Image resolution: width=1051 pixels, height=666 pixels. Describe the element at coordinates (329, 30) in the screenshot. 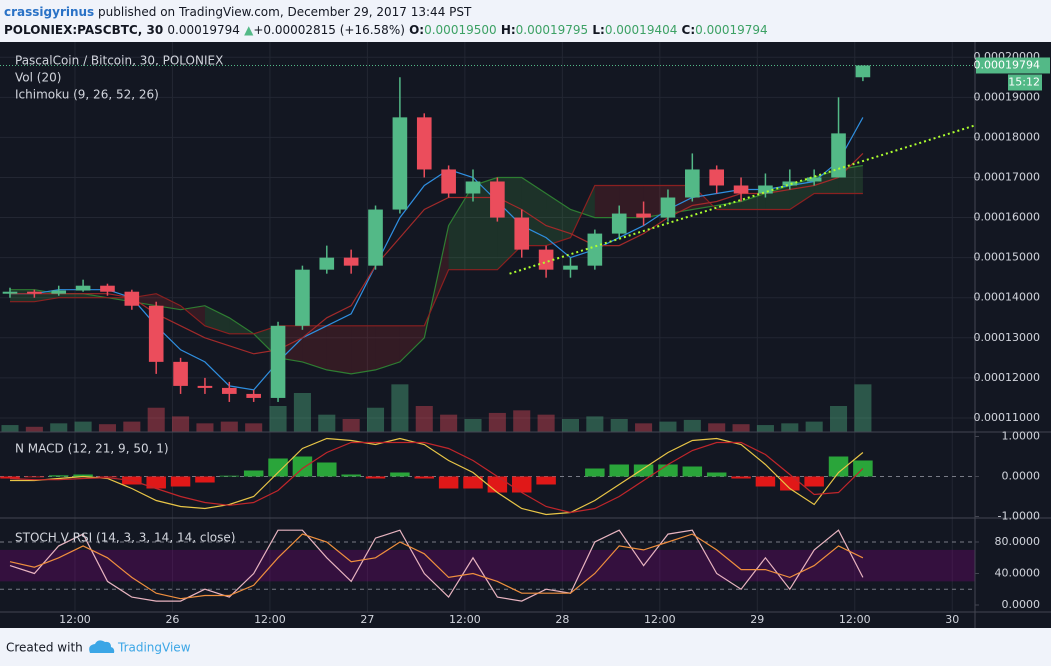

I see `change: +0.00002815 (+16.58%)` at that location.